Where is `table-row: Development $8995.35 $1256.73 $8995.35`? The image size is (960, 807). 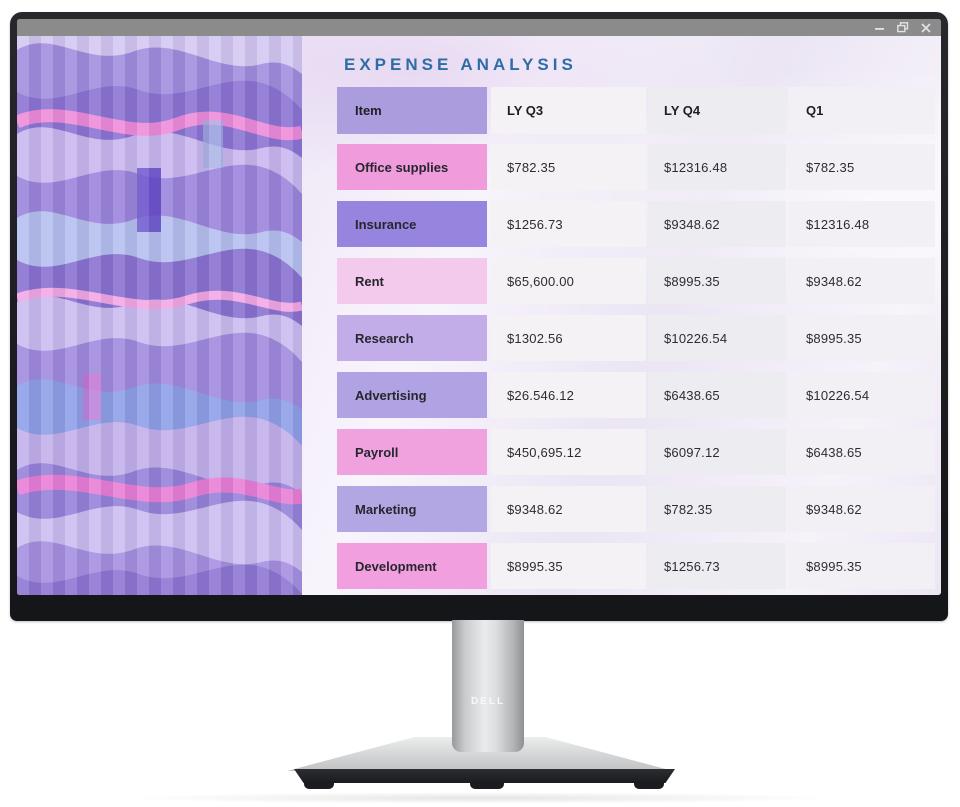
table-row: Development $8995.35 $1256.73 $8995.35 is located at coordinates (636, 566).